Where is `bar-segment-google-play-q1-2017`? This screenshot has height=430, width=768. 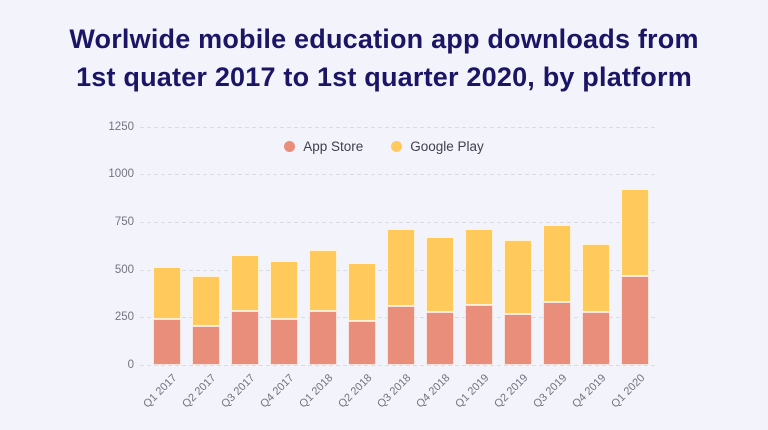 bar-segment-google-play-q1-2017 is located at coordinates (166, 293).